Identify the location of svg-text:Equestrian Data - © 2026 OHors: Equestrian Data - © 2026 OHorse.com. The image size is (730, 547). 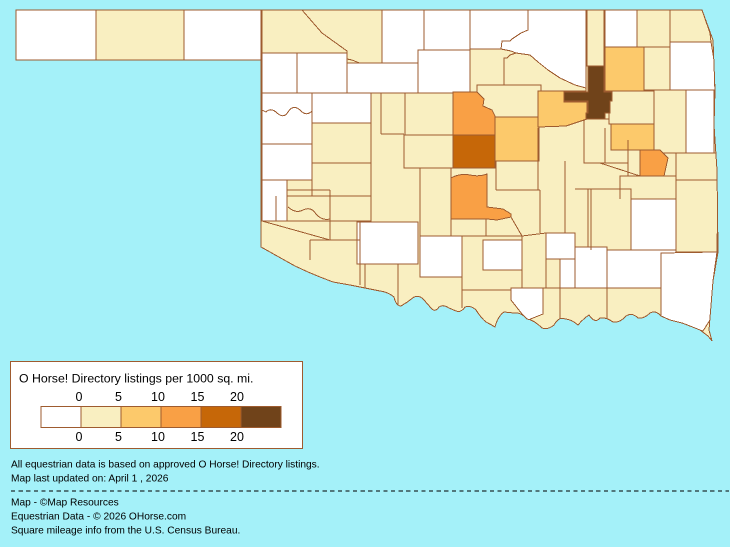
(98, 517).